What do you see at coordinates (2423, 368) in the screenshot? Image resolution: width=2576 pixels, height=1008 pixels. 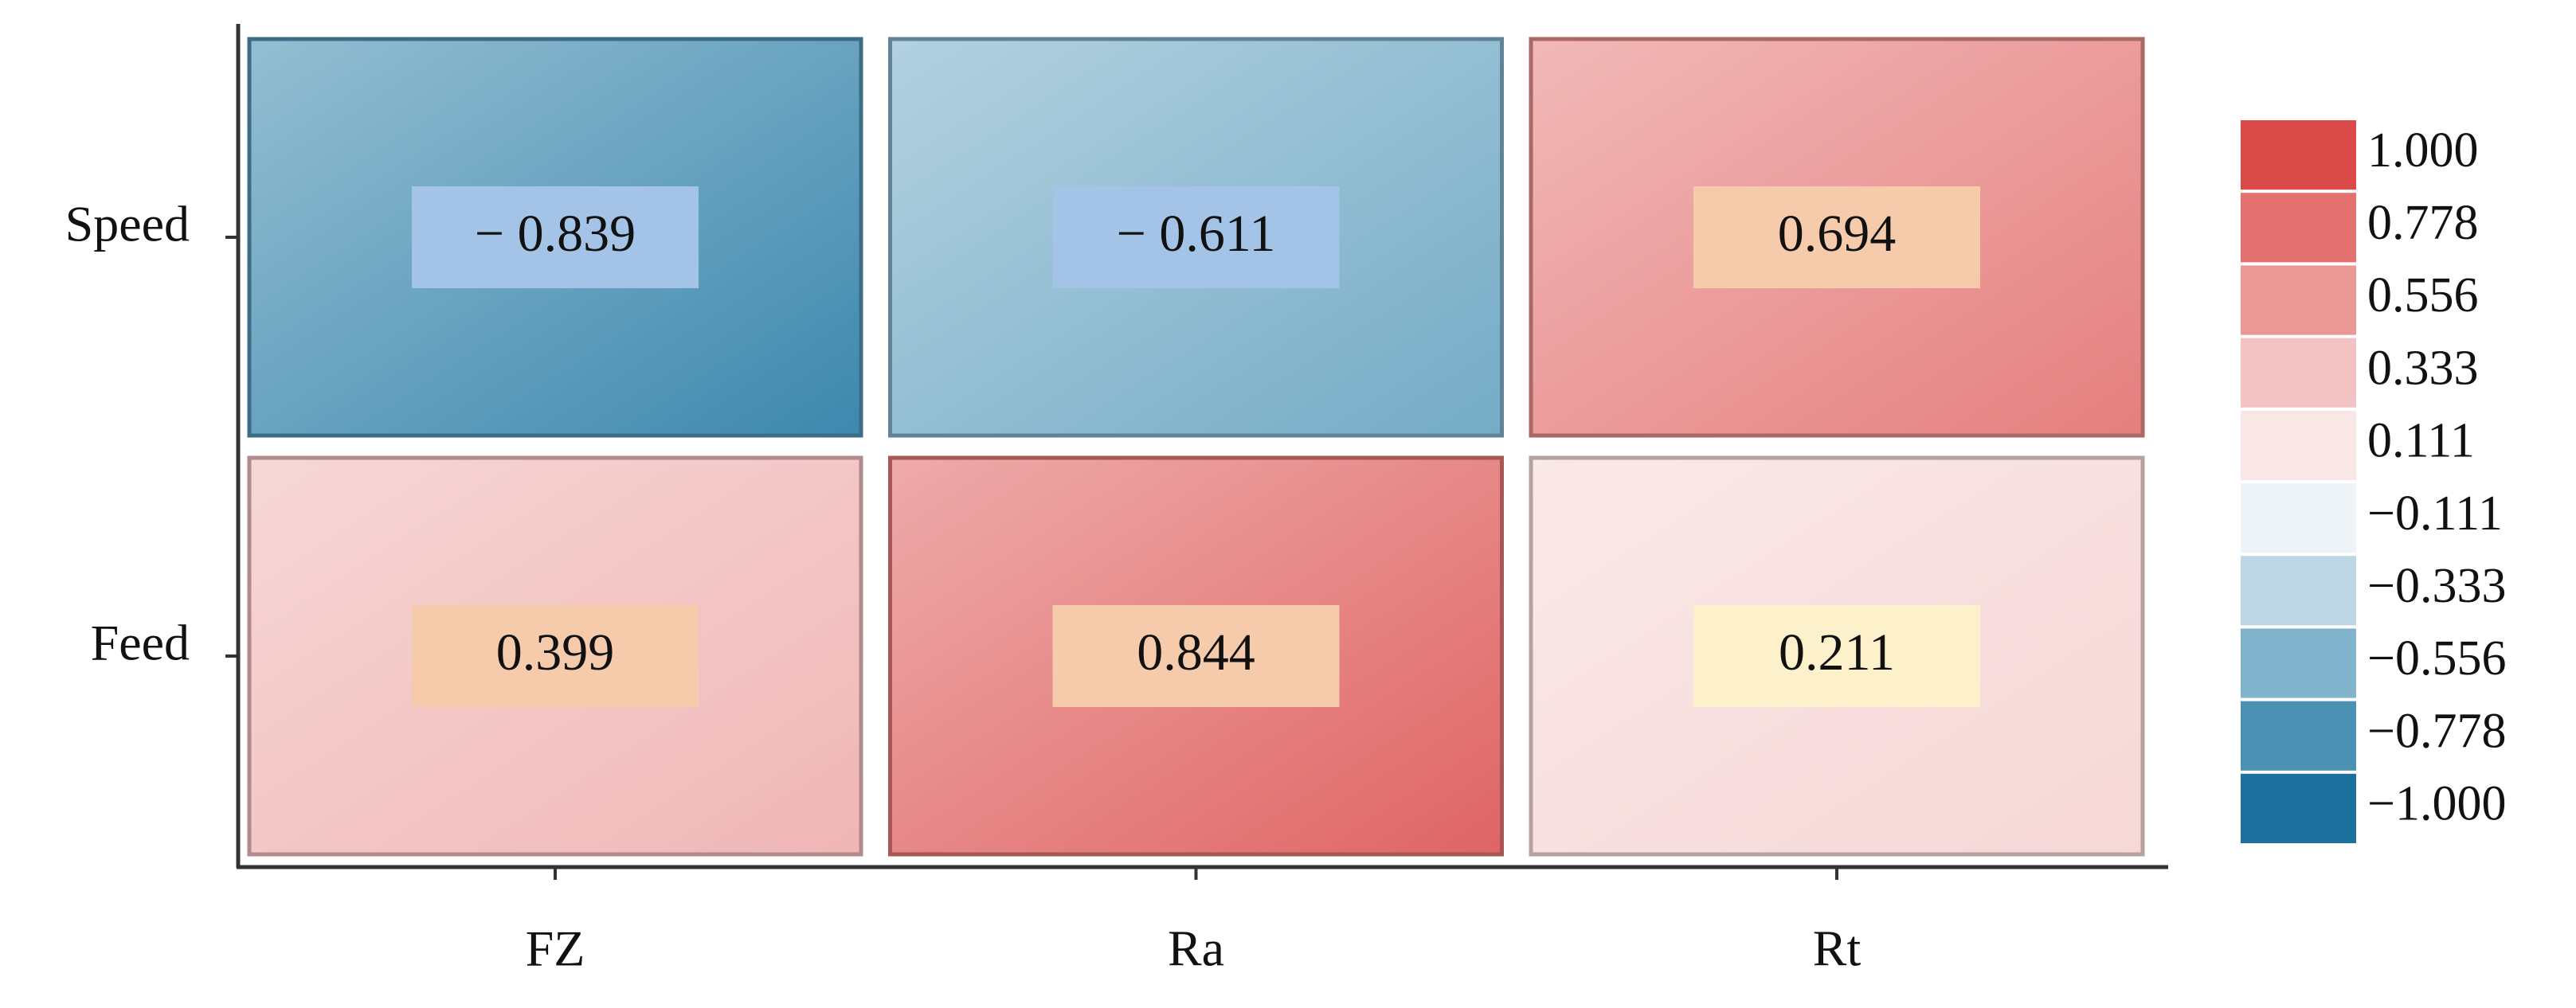 I see `legend-label: 0.333` at bounding box center [2423, 368].